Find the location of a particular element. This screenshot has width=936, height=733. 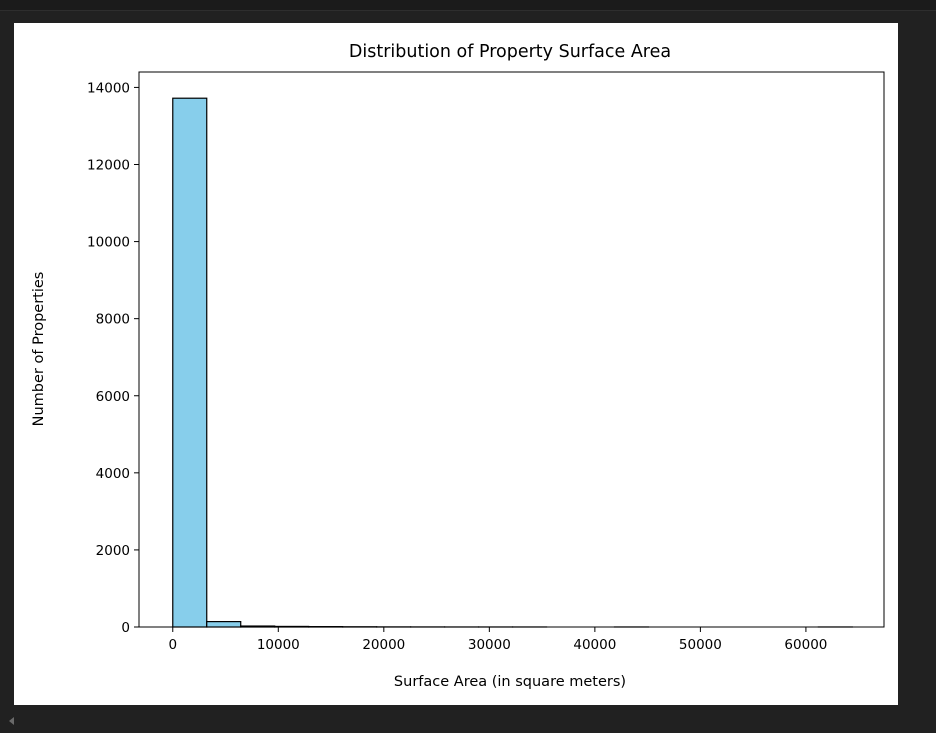

x-tick-label: 40000 is located at coordinates (594, 645).